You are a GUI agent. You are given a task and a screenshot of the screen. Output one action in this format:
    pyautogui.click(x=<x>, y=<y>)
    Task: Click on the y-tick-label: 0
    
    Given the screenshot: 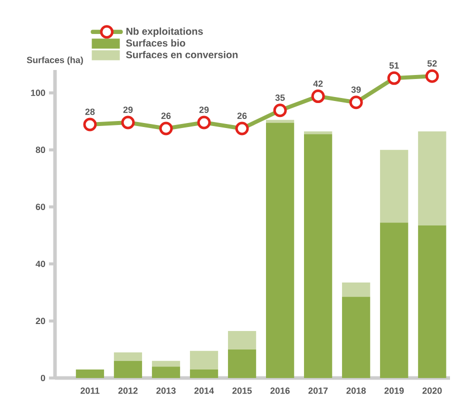 What is the action you would take?
    pyautogui.click(x=43, y=378)
    